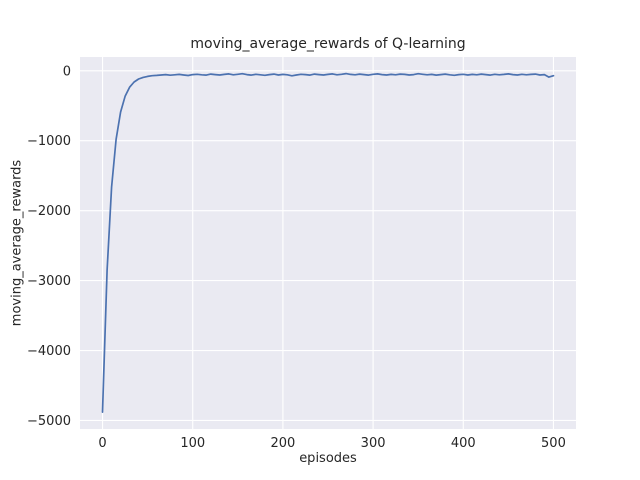 The height and width of the screenshot is (480, 640). Describe the element at coordinates (49, 211) in the screenshot. I see `y-tick-label: −2000` at that location.